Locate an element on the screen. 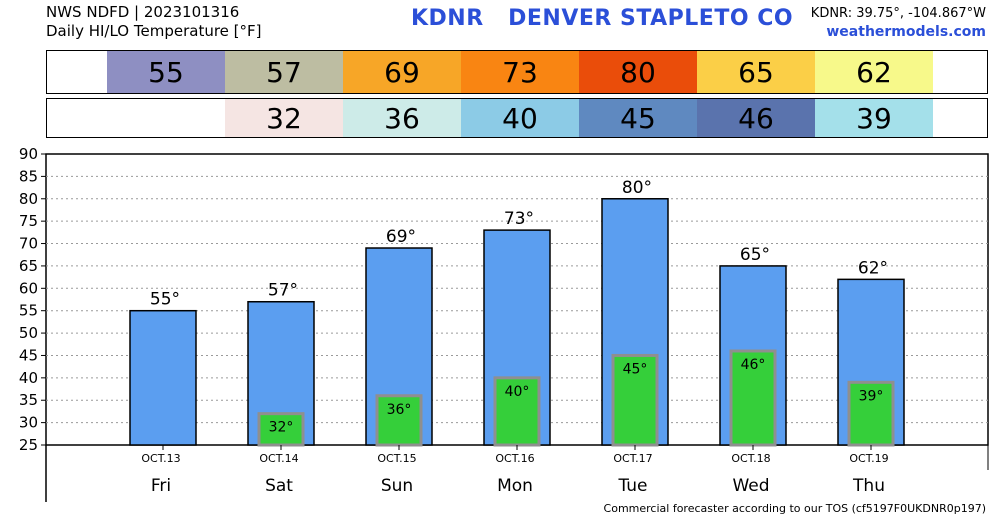 The image size is (1000, 520). hi_strip-cell: 80 is located at coordinates (638, 72).